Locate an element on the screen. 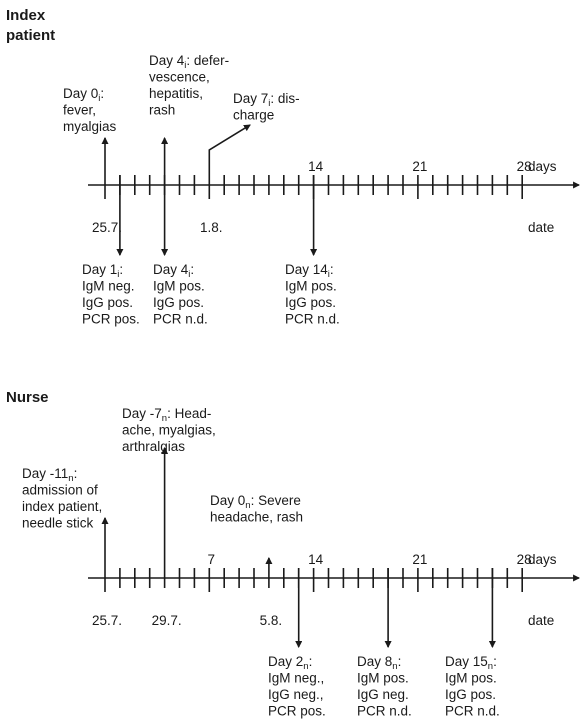 The height and width of the screenshot is (724, 581). label-run: needle stick is located at coordinates (58, 523).